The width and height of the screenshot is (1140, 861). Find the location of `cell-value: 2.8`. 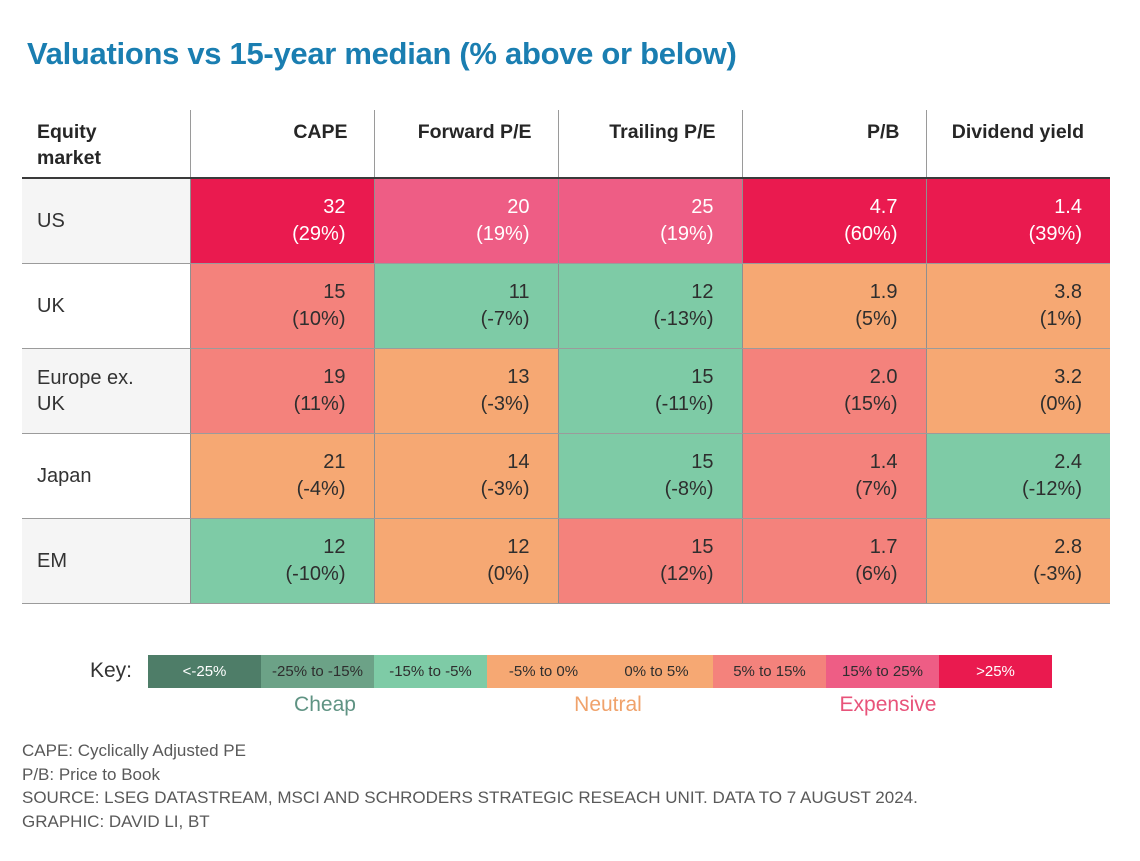

cell-value: 2.8 is located at coordinates (1068, 546).